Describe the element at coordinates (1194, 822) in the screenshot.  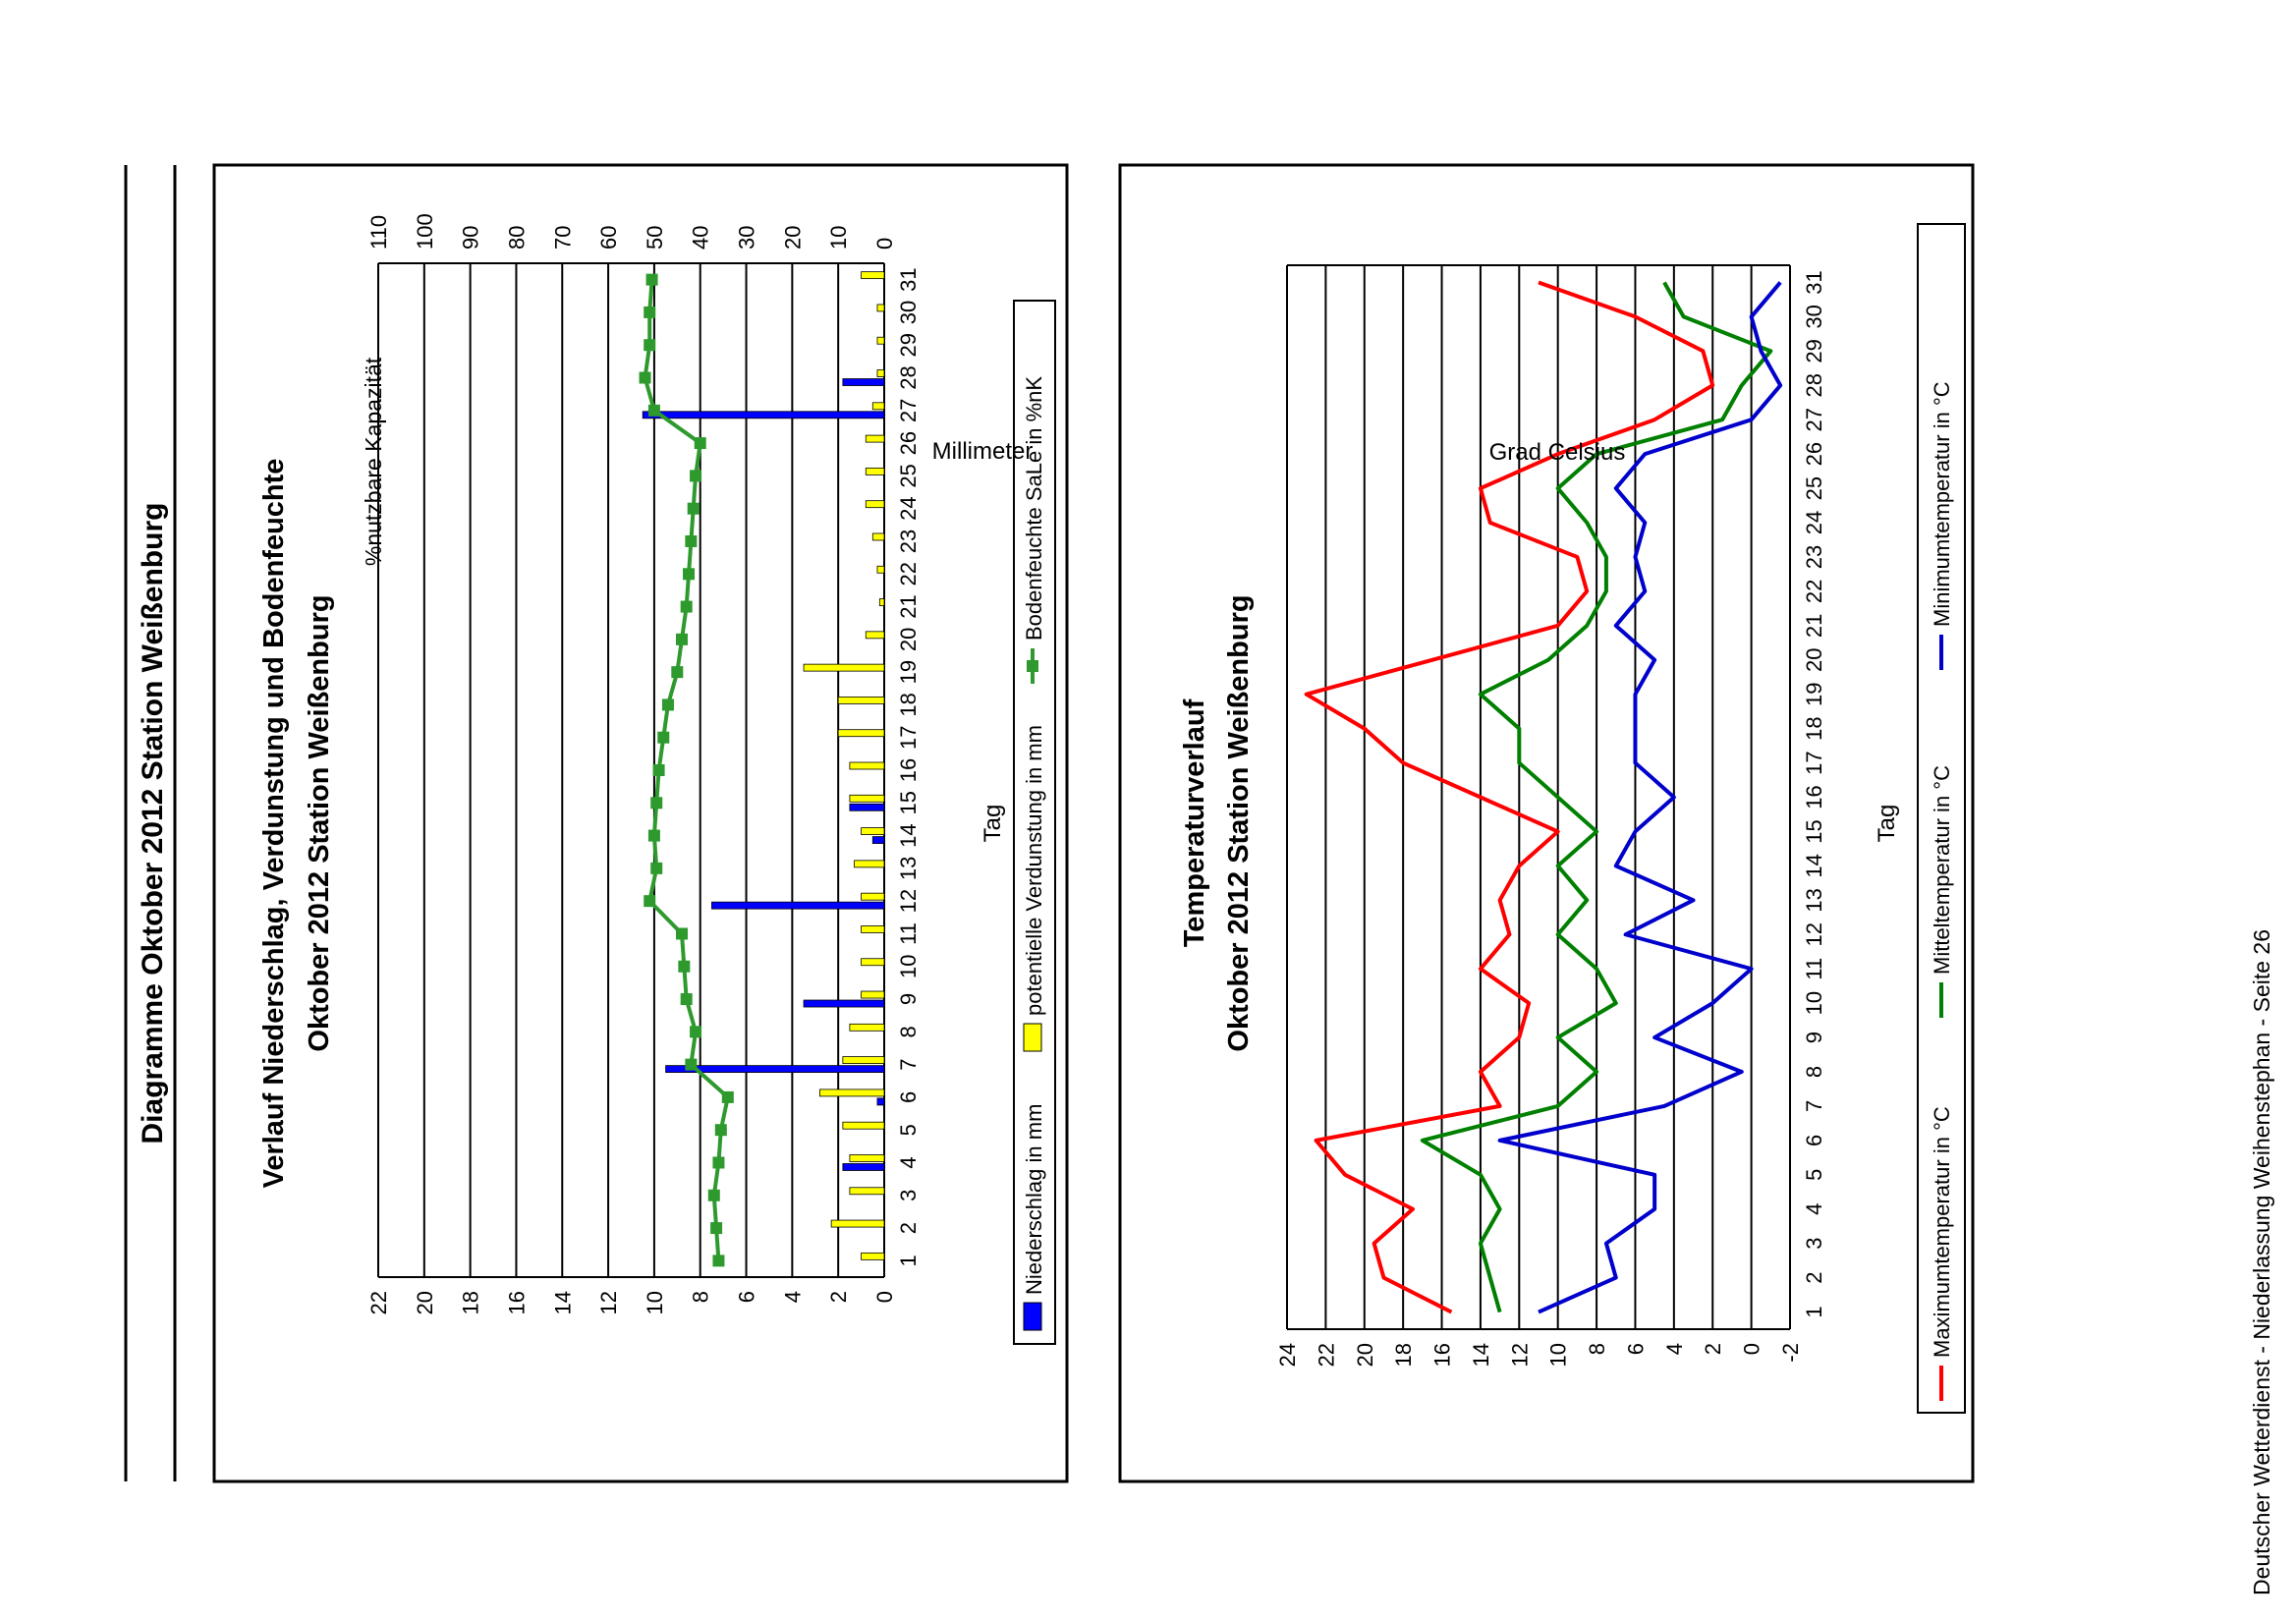
I see `chart2-title: Temperaturverlauf` at that location.